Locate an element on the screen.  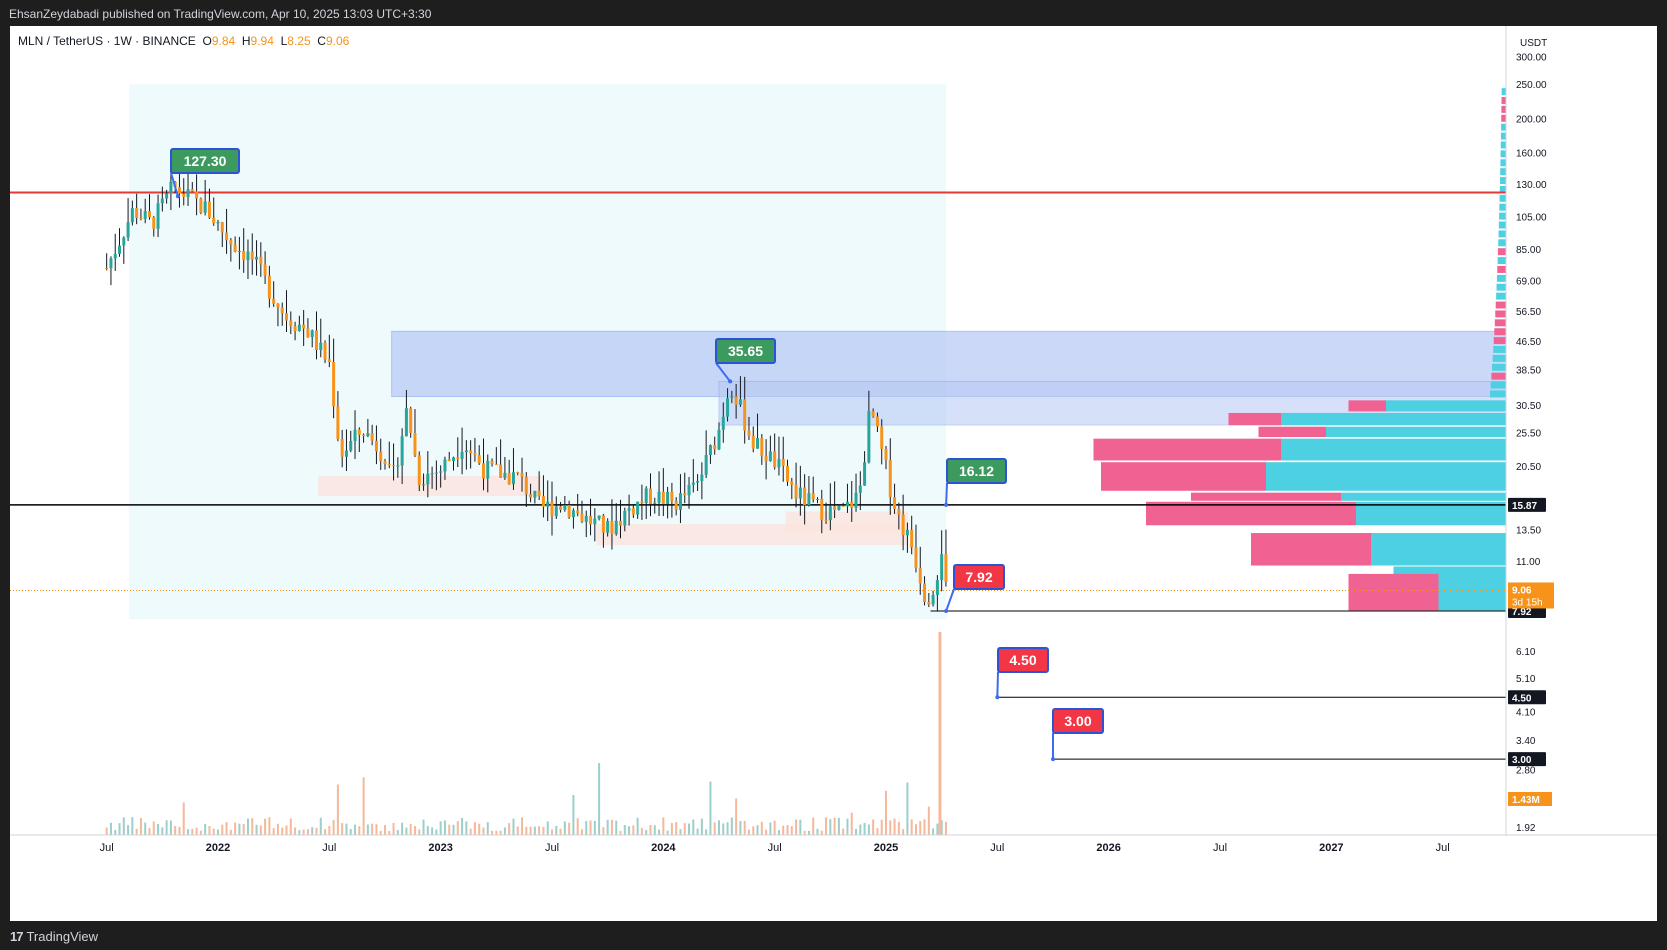
callout-3-00-anchor is located at coordinates (1053, 759).